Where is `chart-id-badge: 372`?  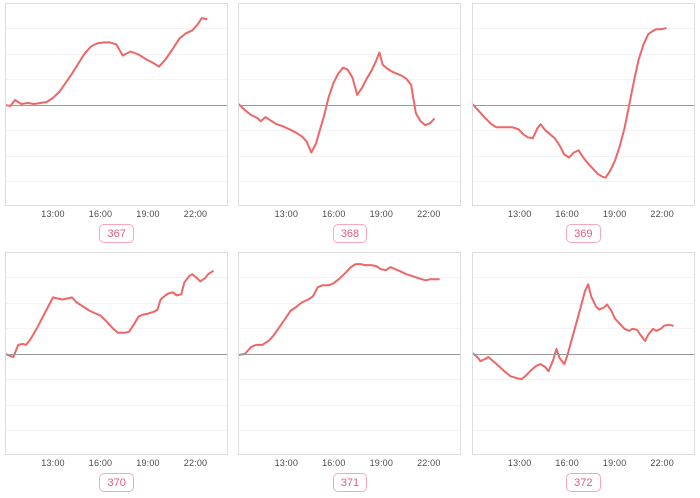
chart-id-badge: 372 is located at coordinates (583, 482).